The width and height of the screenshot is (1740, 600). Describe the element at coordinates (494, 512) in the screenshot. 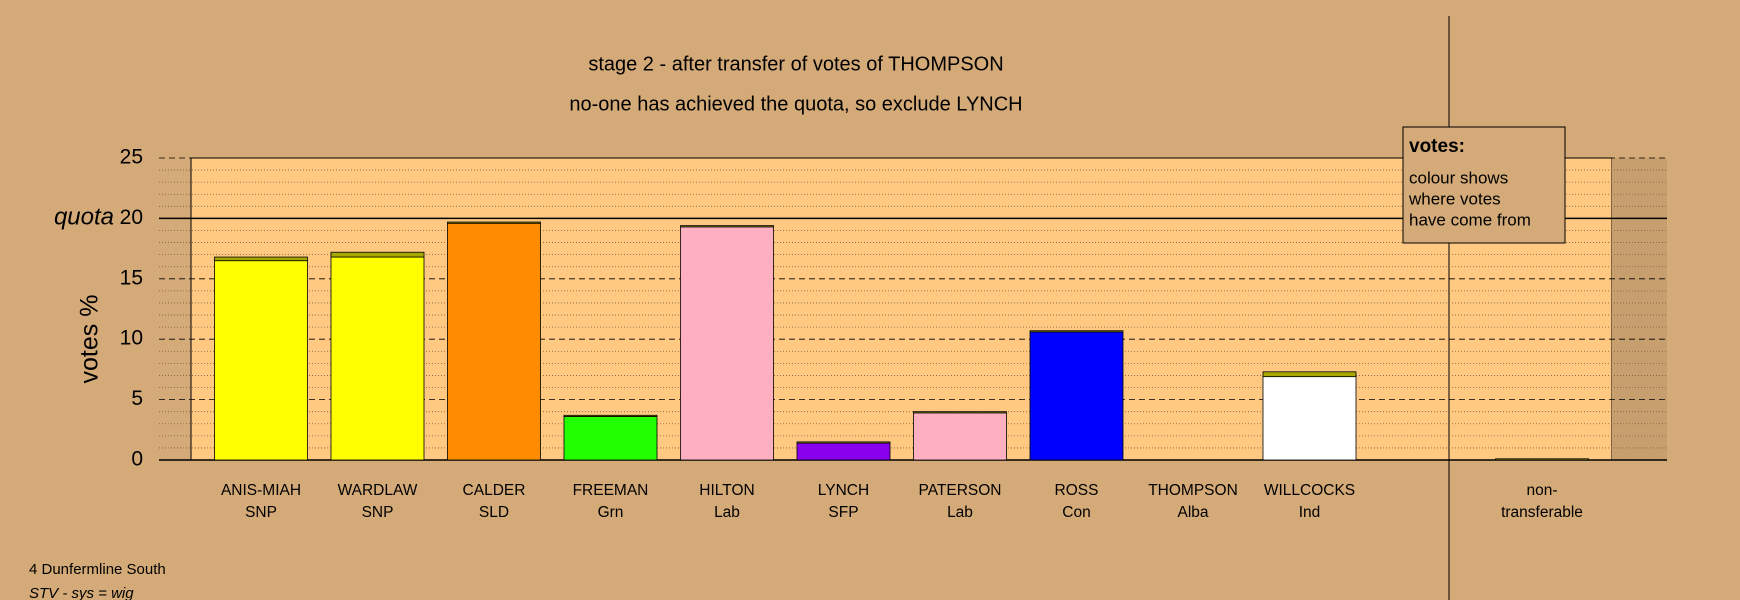

I see `x-tick-sublabel: SLD` at that location.